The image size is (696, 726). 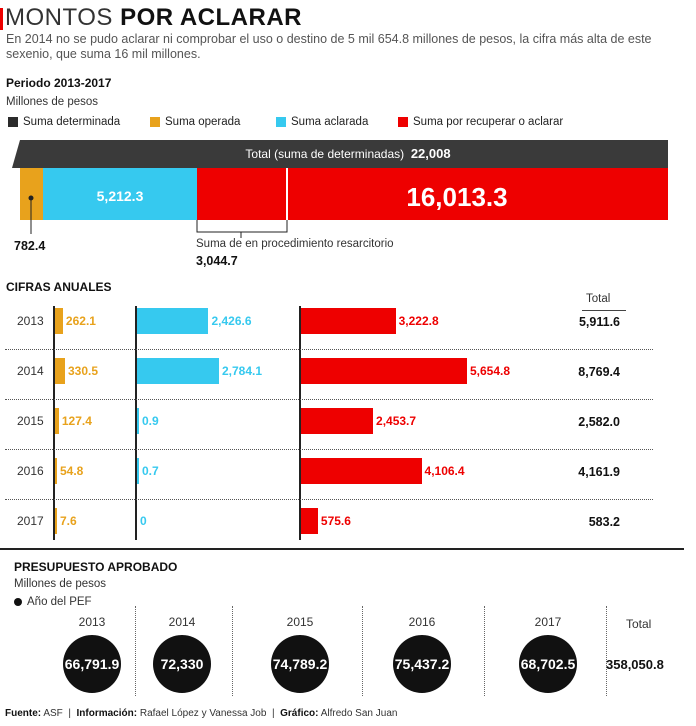 What do you see at coordinates (295, 244) in the screenshot?
I see `resarcitorio-label: Suma de en procedimiento resarcitorio` at bounding box center [295, 244].